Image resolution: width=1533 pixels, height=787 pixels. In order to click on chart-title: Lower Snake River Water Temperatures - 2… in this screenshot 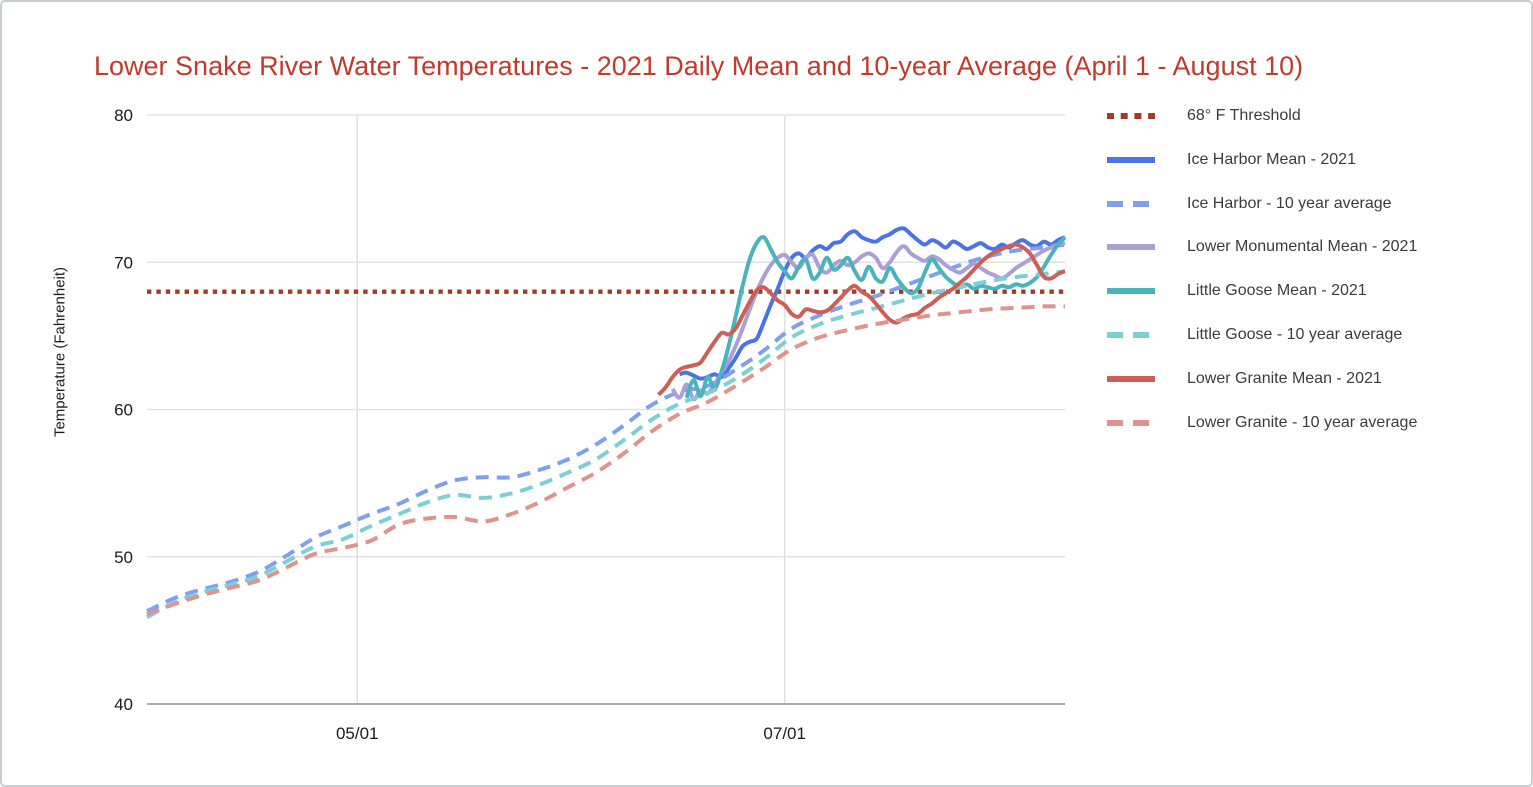, I will do `click(699, 66)`.